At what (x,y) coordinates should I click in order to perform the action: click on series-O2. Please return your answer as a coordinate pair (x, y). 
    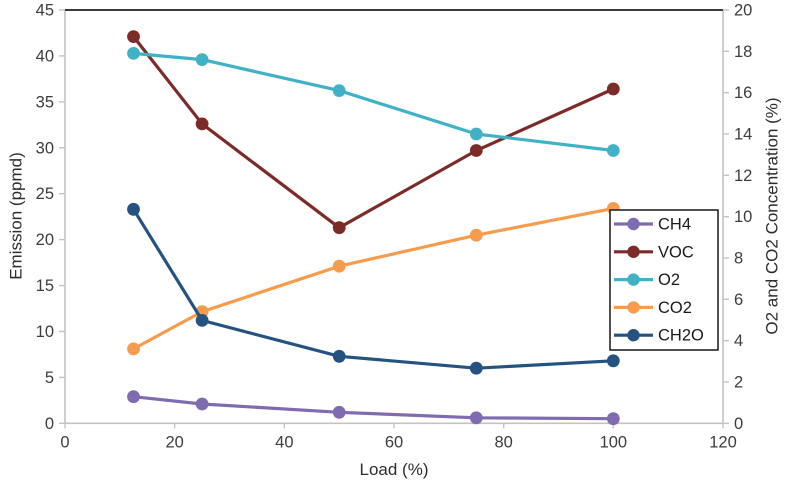
    Looking at the image, I should click on (373, 102).